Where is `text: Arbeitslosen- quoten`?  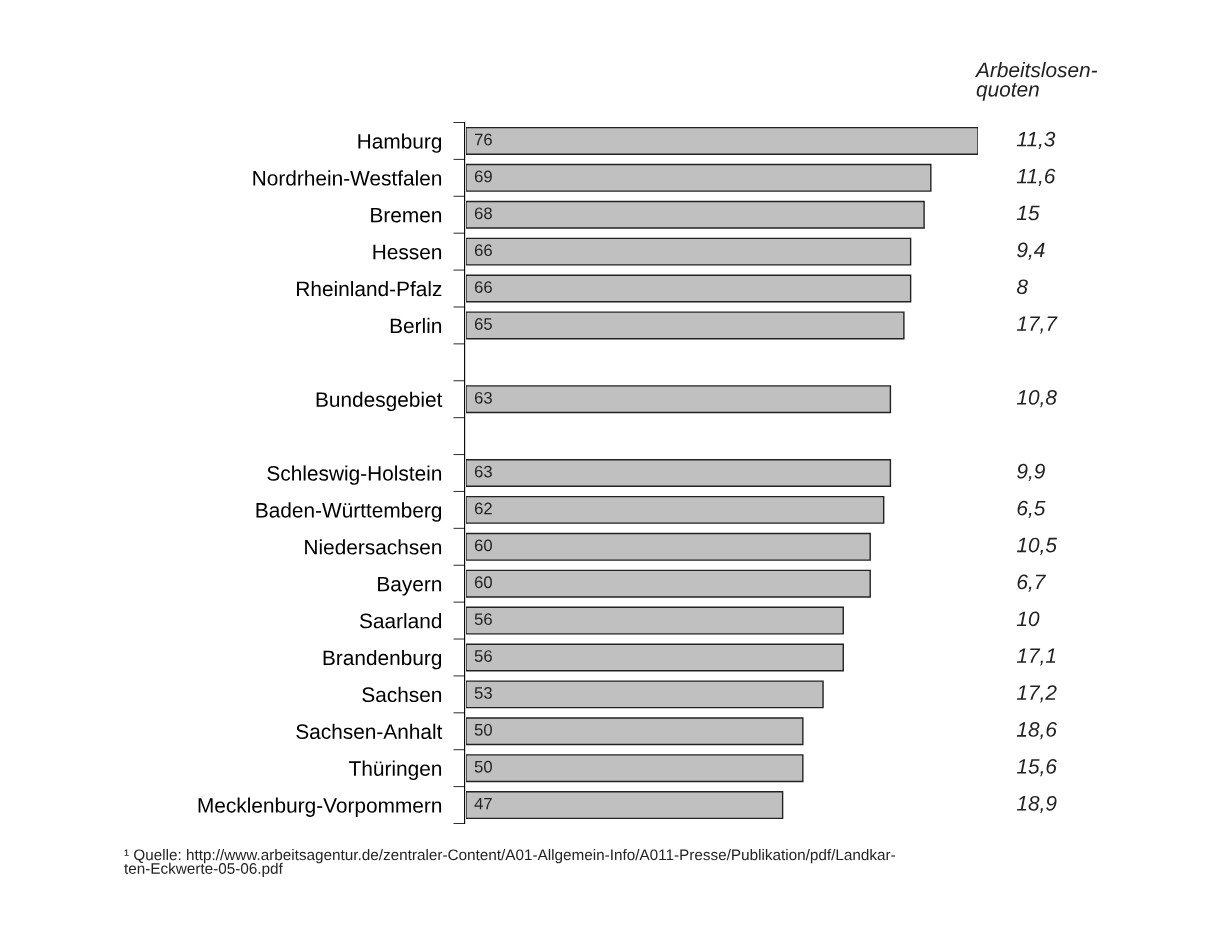
text: Arbeitslosen- quoten is located at coordinates (1036, 81).